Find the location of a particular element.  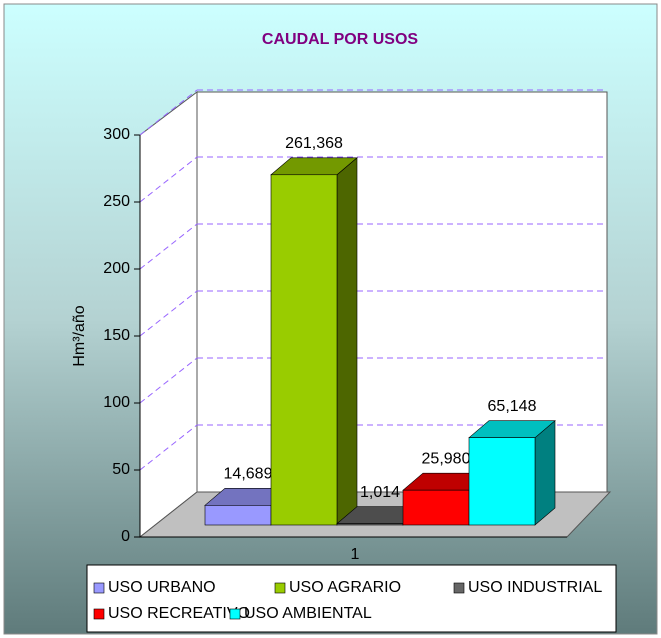

y-tick-label: 0 is located at coordinates (125, 536).